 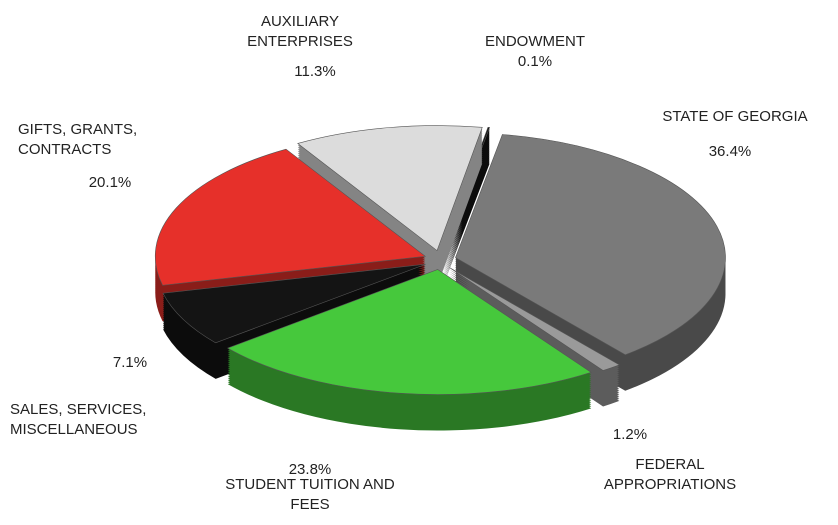 What do you see at coordinates (670, 474) in the screenshot?
I see `slice-label: FEDERAL APPROPRIATIONS` at bounding box center [670, 474].